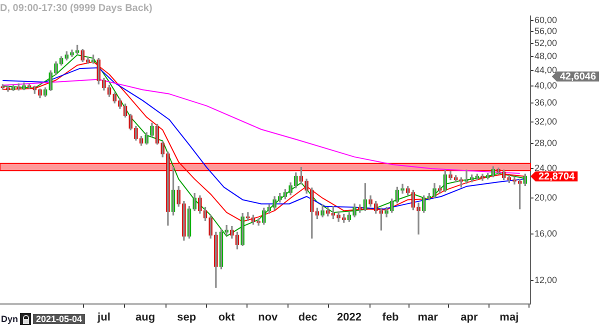 The height and width of the screenshot is (327, 600). What do you see at coordinates (546, 168) in the screenshot?
I see `y-tick-label: 24,00` at bounding box center [546, 168].